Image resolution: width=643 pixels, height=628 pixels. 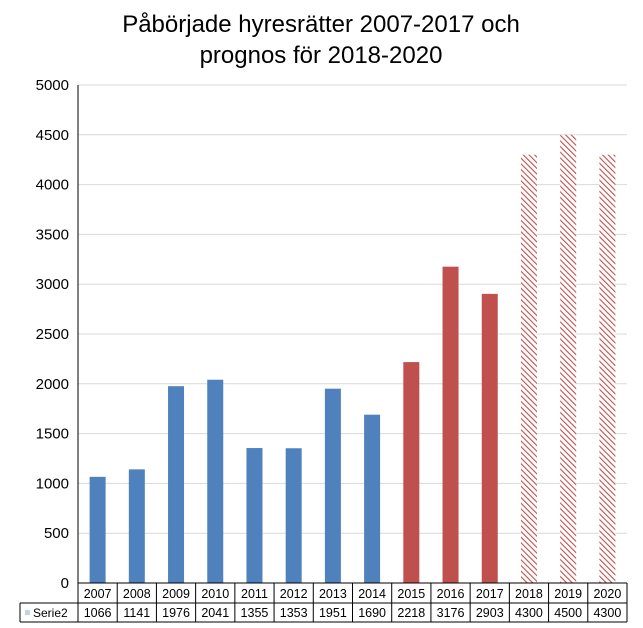 What do you see at coordinates (489, 438) in the screenshot?
I see `bar-2017` at bounding box center [489, 438].